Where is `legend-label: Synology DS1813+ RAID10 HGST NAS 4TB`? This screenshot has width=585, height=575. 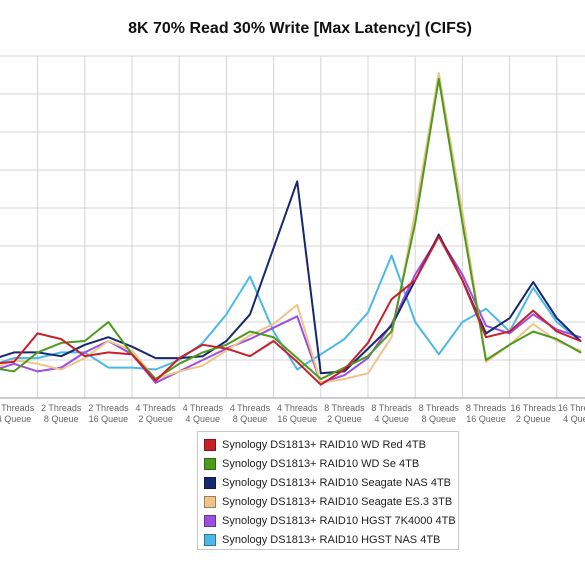 legend-label: Synology DS1813+ RAID10 HGST NAS 4TB is located at coordinates (331, 539).